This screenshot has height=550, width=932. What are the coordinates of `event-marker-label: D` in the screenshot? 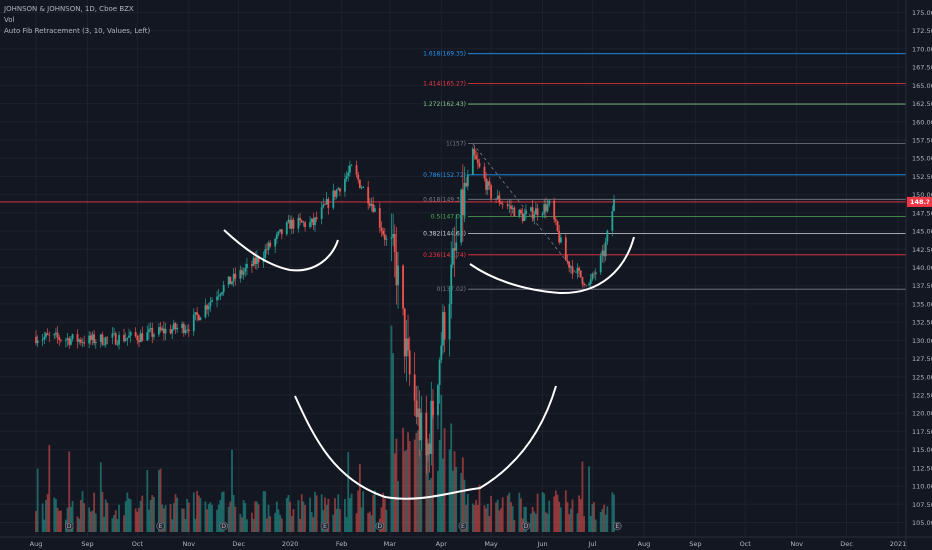 It's located at (69, 526).